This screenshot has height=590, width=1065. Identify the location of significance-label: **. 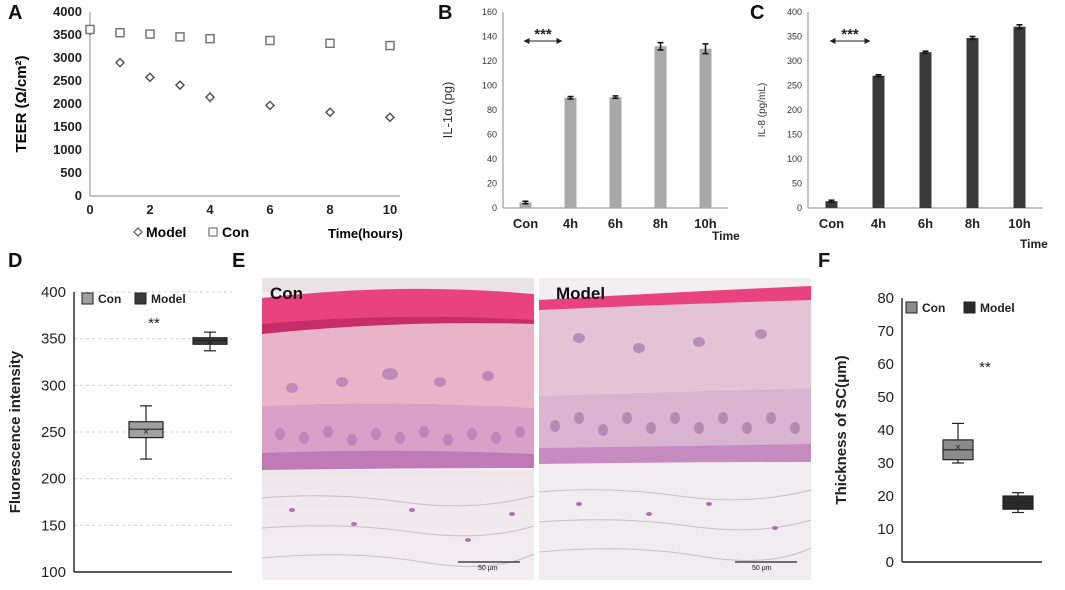
(985, 367).